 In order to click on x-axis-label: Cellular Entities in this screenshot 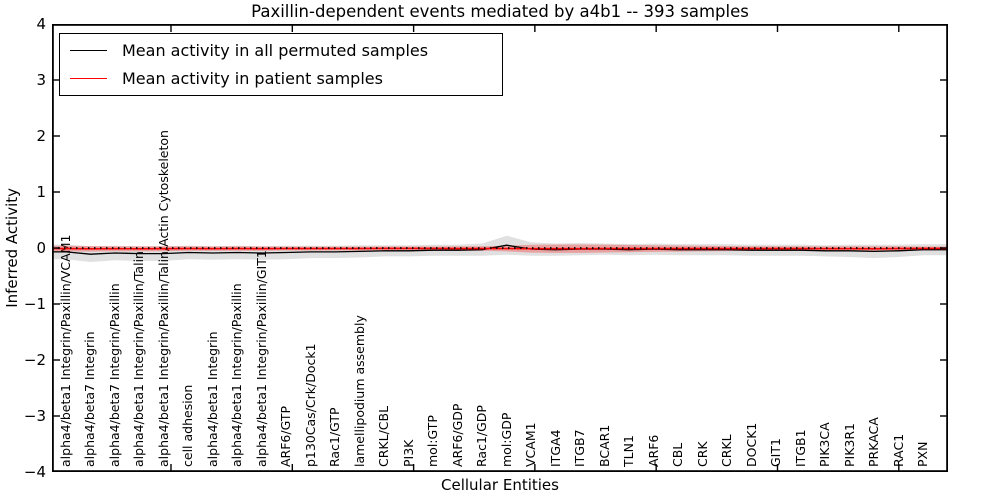, I will do `click(500, 485)`.